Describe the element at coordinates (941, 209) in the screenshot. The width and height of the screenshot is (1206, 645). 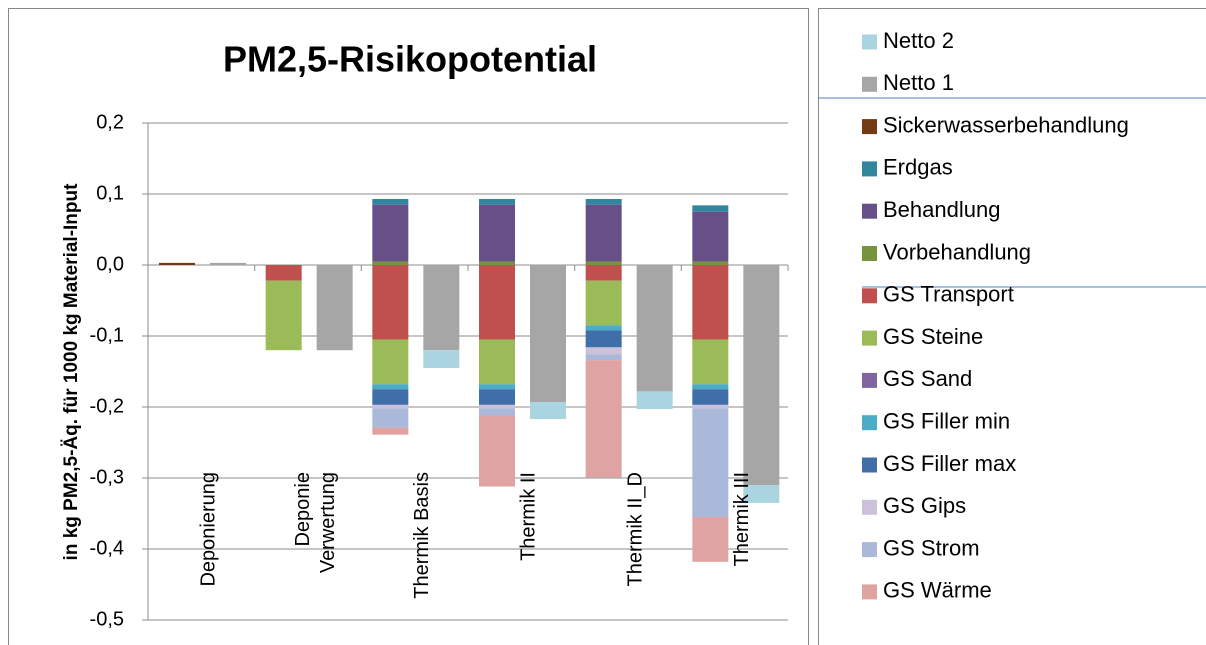
I see `legend-label: Behandlung` at that location.